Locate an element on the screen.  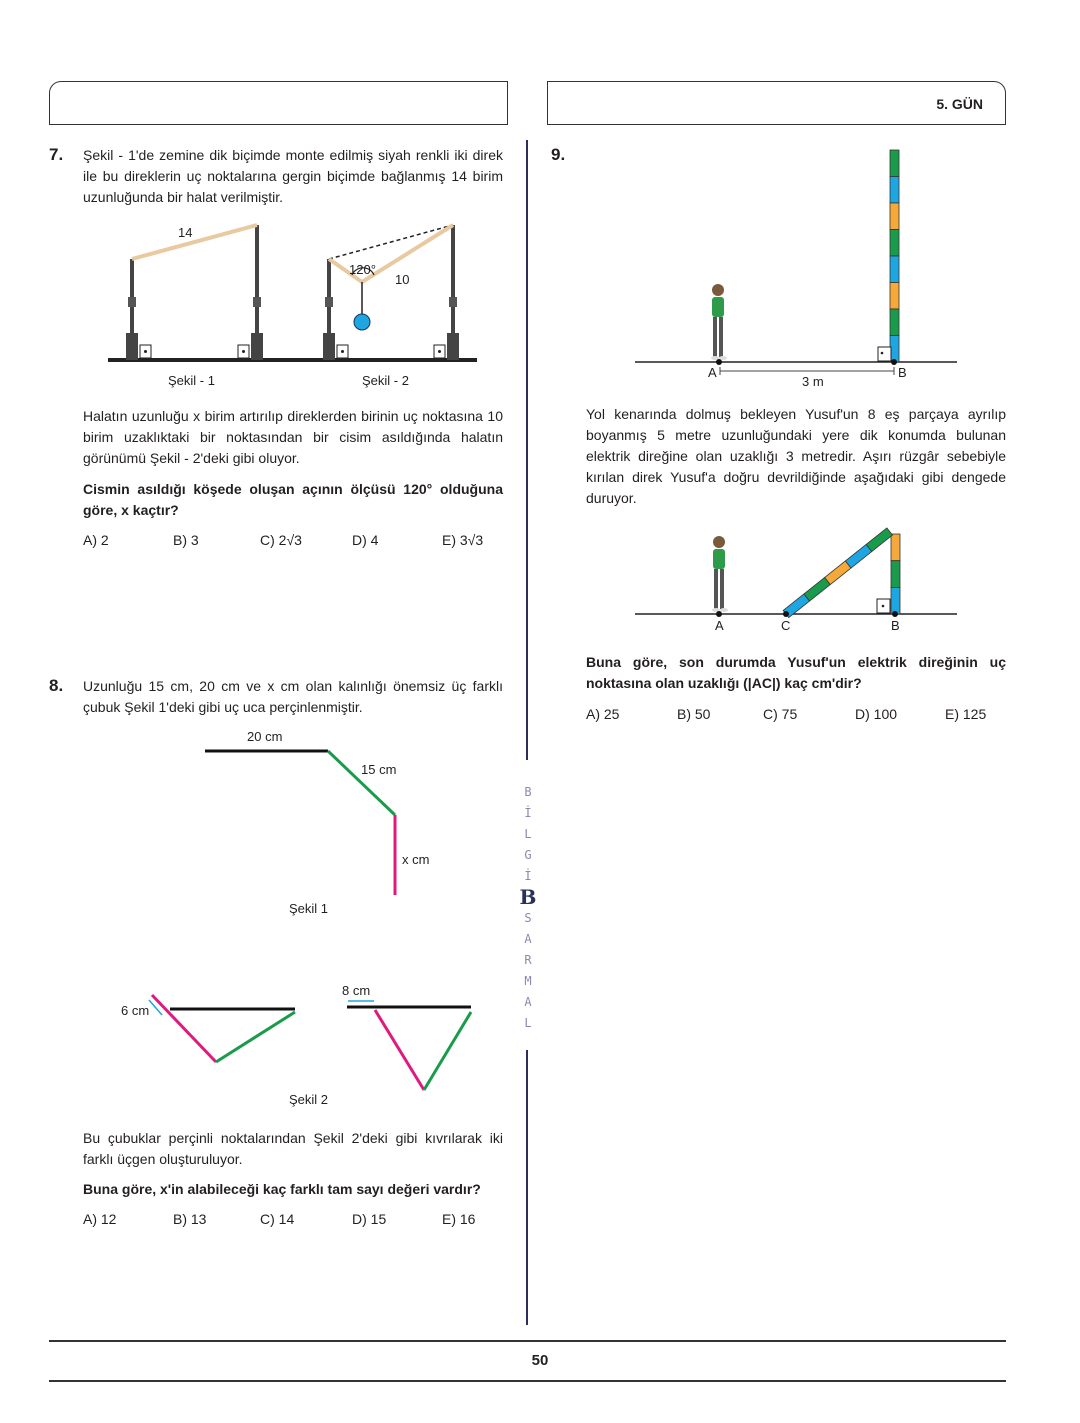
segment-label: 10 is located at coordinates (402, 279).